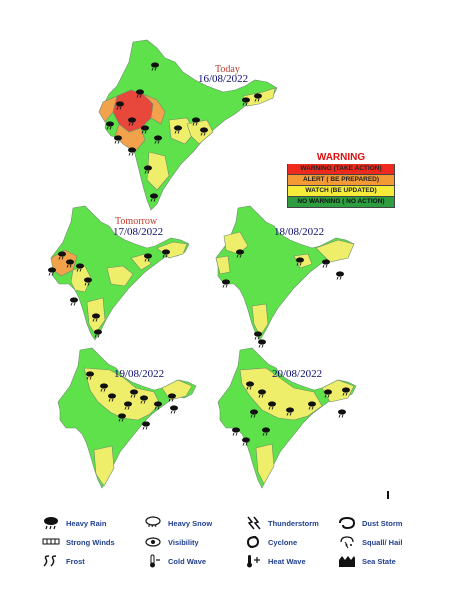  I want to click on legend-visibility: Visibility, so click(171, 542).